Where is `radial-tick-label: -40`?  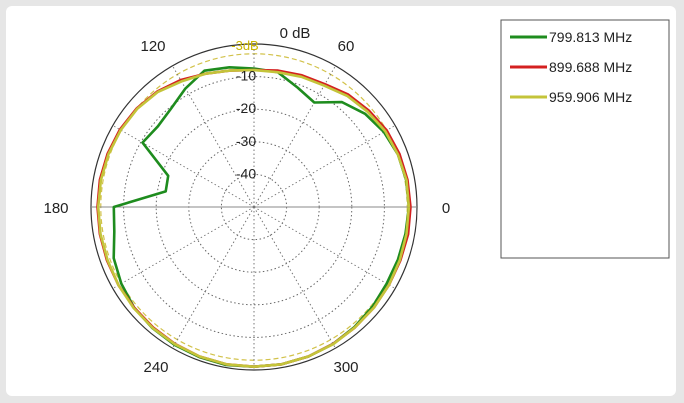 radial-tick-label: -40 is located at coordinates (246, 173).